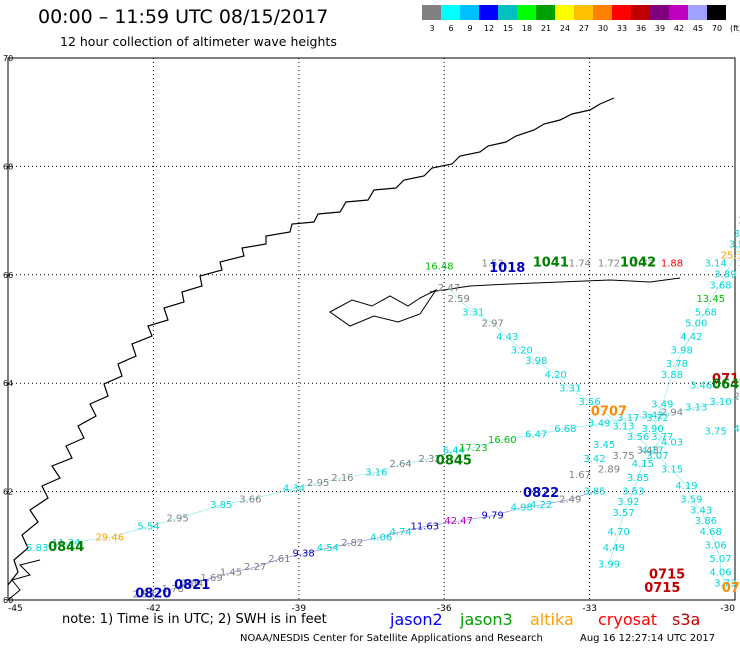 This screenshot has height=650, width=740. Describe the element at coordinates (489, 28) in the screenshot. I see `legend-label: 12` at that location.